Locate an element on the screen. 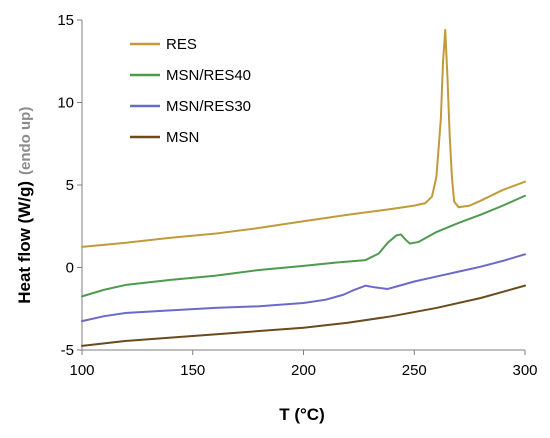 The height and width of the screenshot is (438, 550). y-tick-label: 10 is located at coordinates (65, 103).